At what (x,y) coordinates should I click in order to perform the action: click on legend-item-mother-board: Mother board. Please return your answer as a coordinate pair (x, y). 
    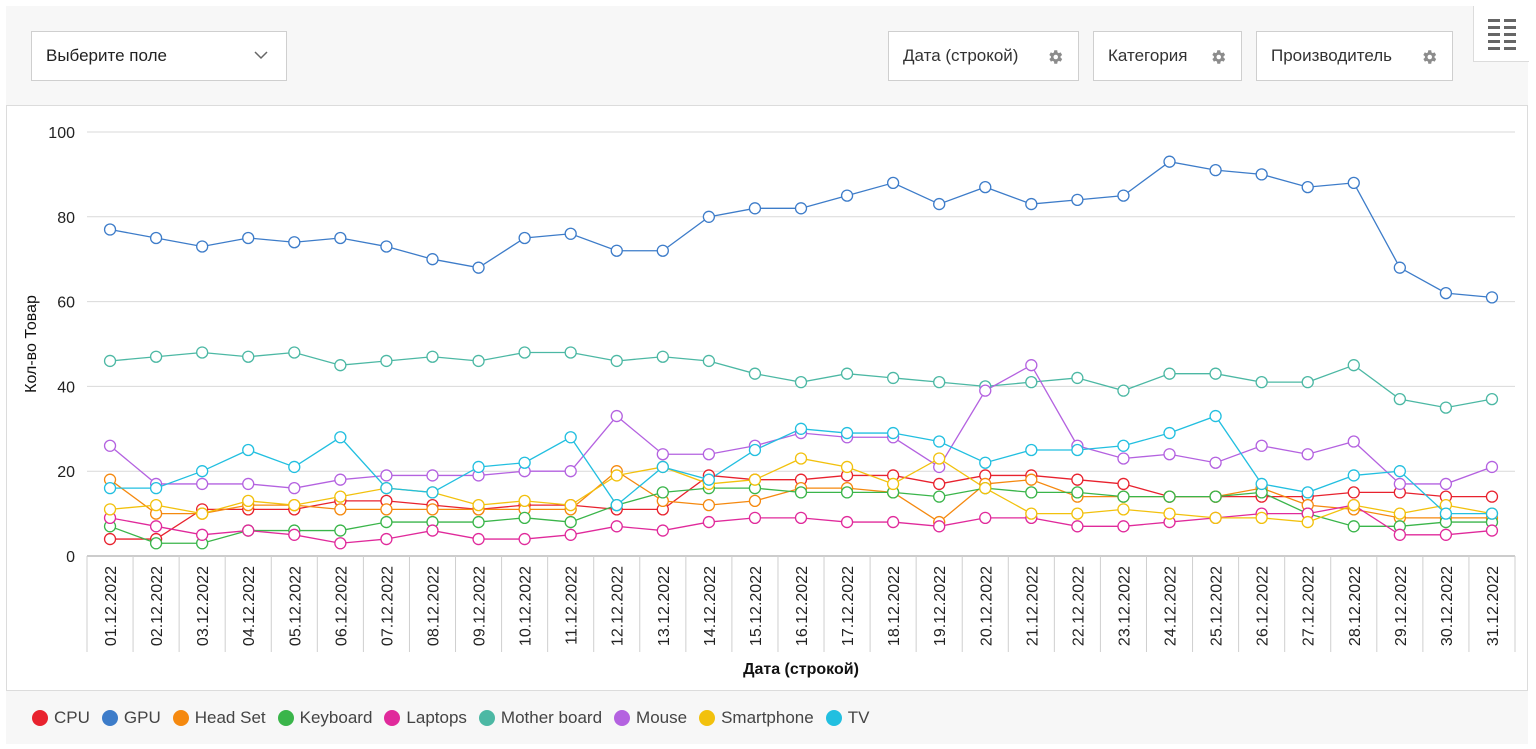
    Looking at the image, I should click on (540, 717).